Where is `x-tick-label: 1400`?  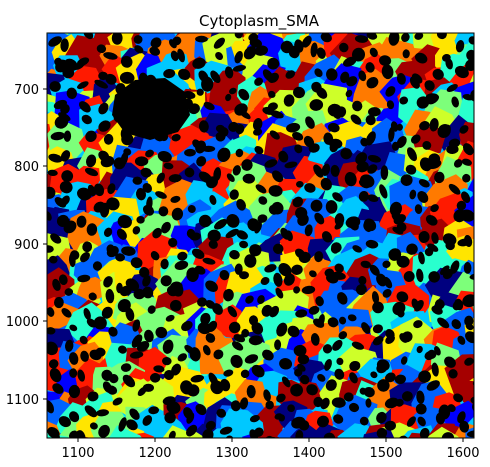
x-tick-label: 1400 is located at coordinates (308, 453).